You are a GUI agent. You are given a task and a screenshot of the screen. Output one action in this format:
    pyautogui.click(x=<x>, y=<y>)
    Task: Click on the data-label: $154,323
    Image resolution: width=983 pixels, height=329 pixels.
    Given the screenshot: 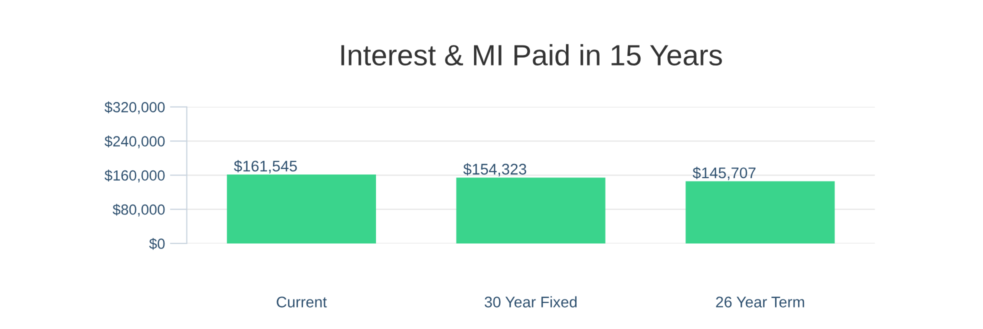 What is the action you would take?
    pyautogui.click(x=494, y=169)
    